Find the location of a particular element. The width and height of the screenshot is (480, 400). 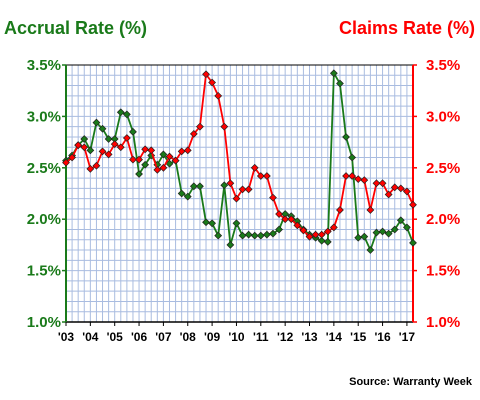

right-y-tick-label: 3.0% is located at coordinates (443, 116).